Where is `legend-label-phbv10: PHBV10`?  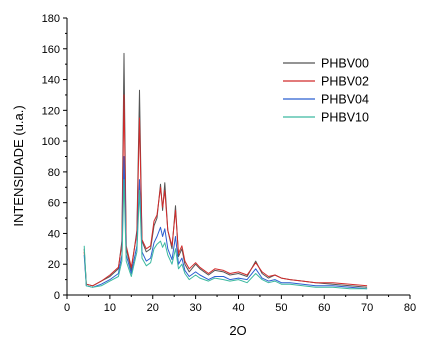 legend-label-phbv10: PHBV10 is located at coordinates (345, 118).